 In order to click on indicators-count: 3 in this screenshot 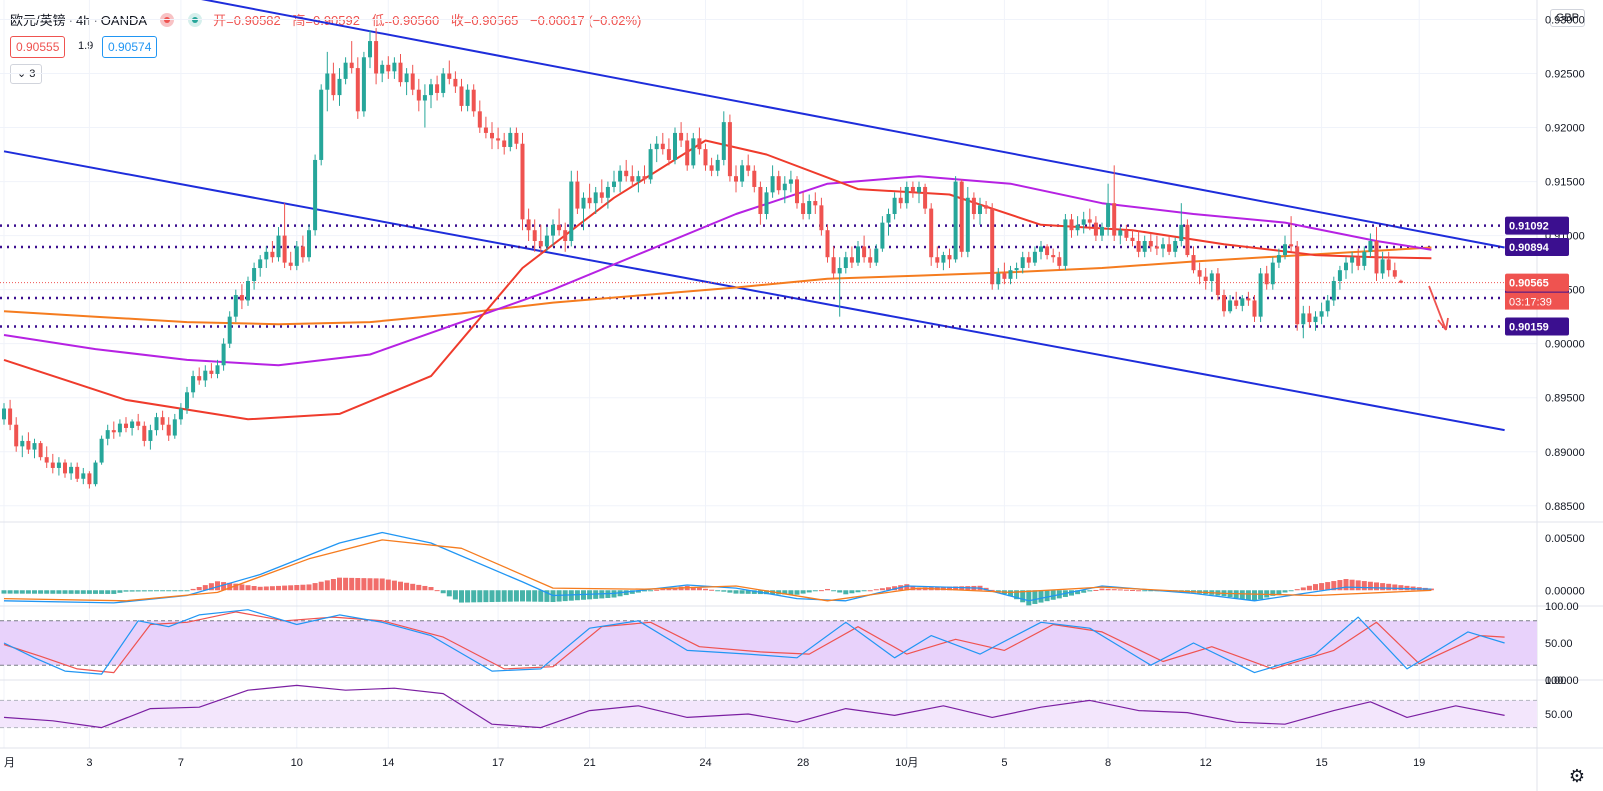, I will do `click(32, 74)`.